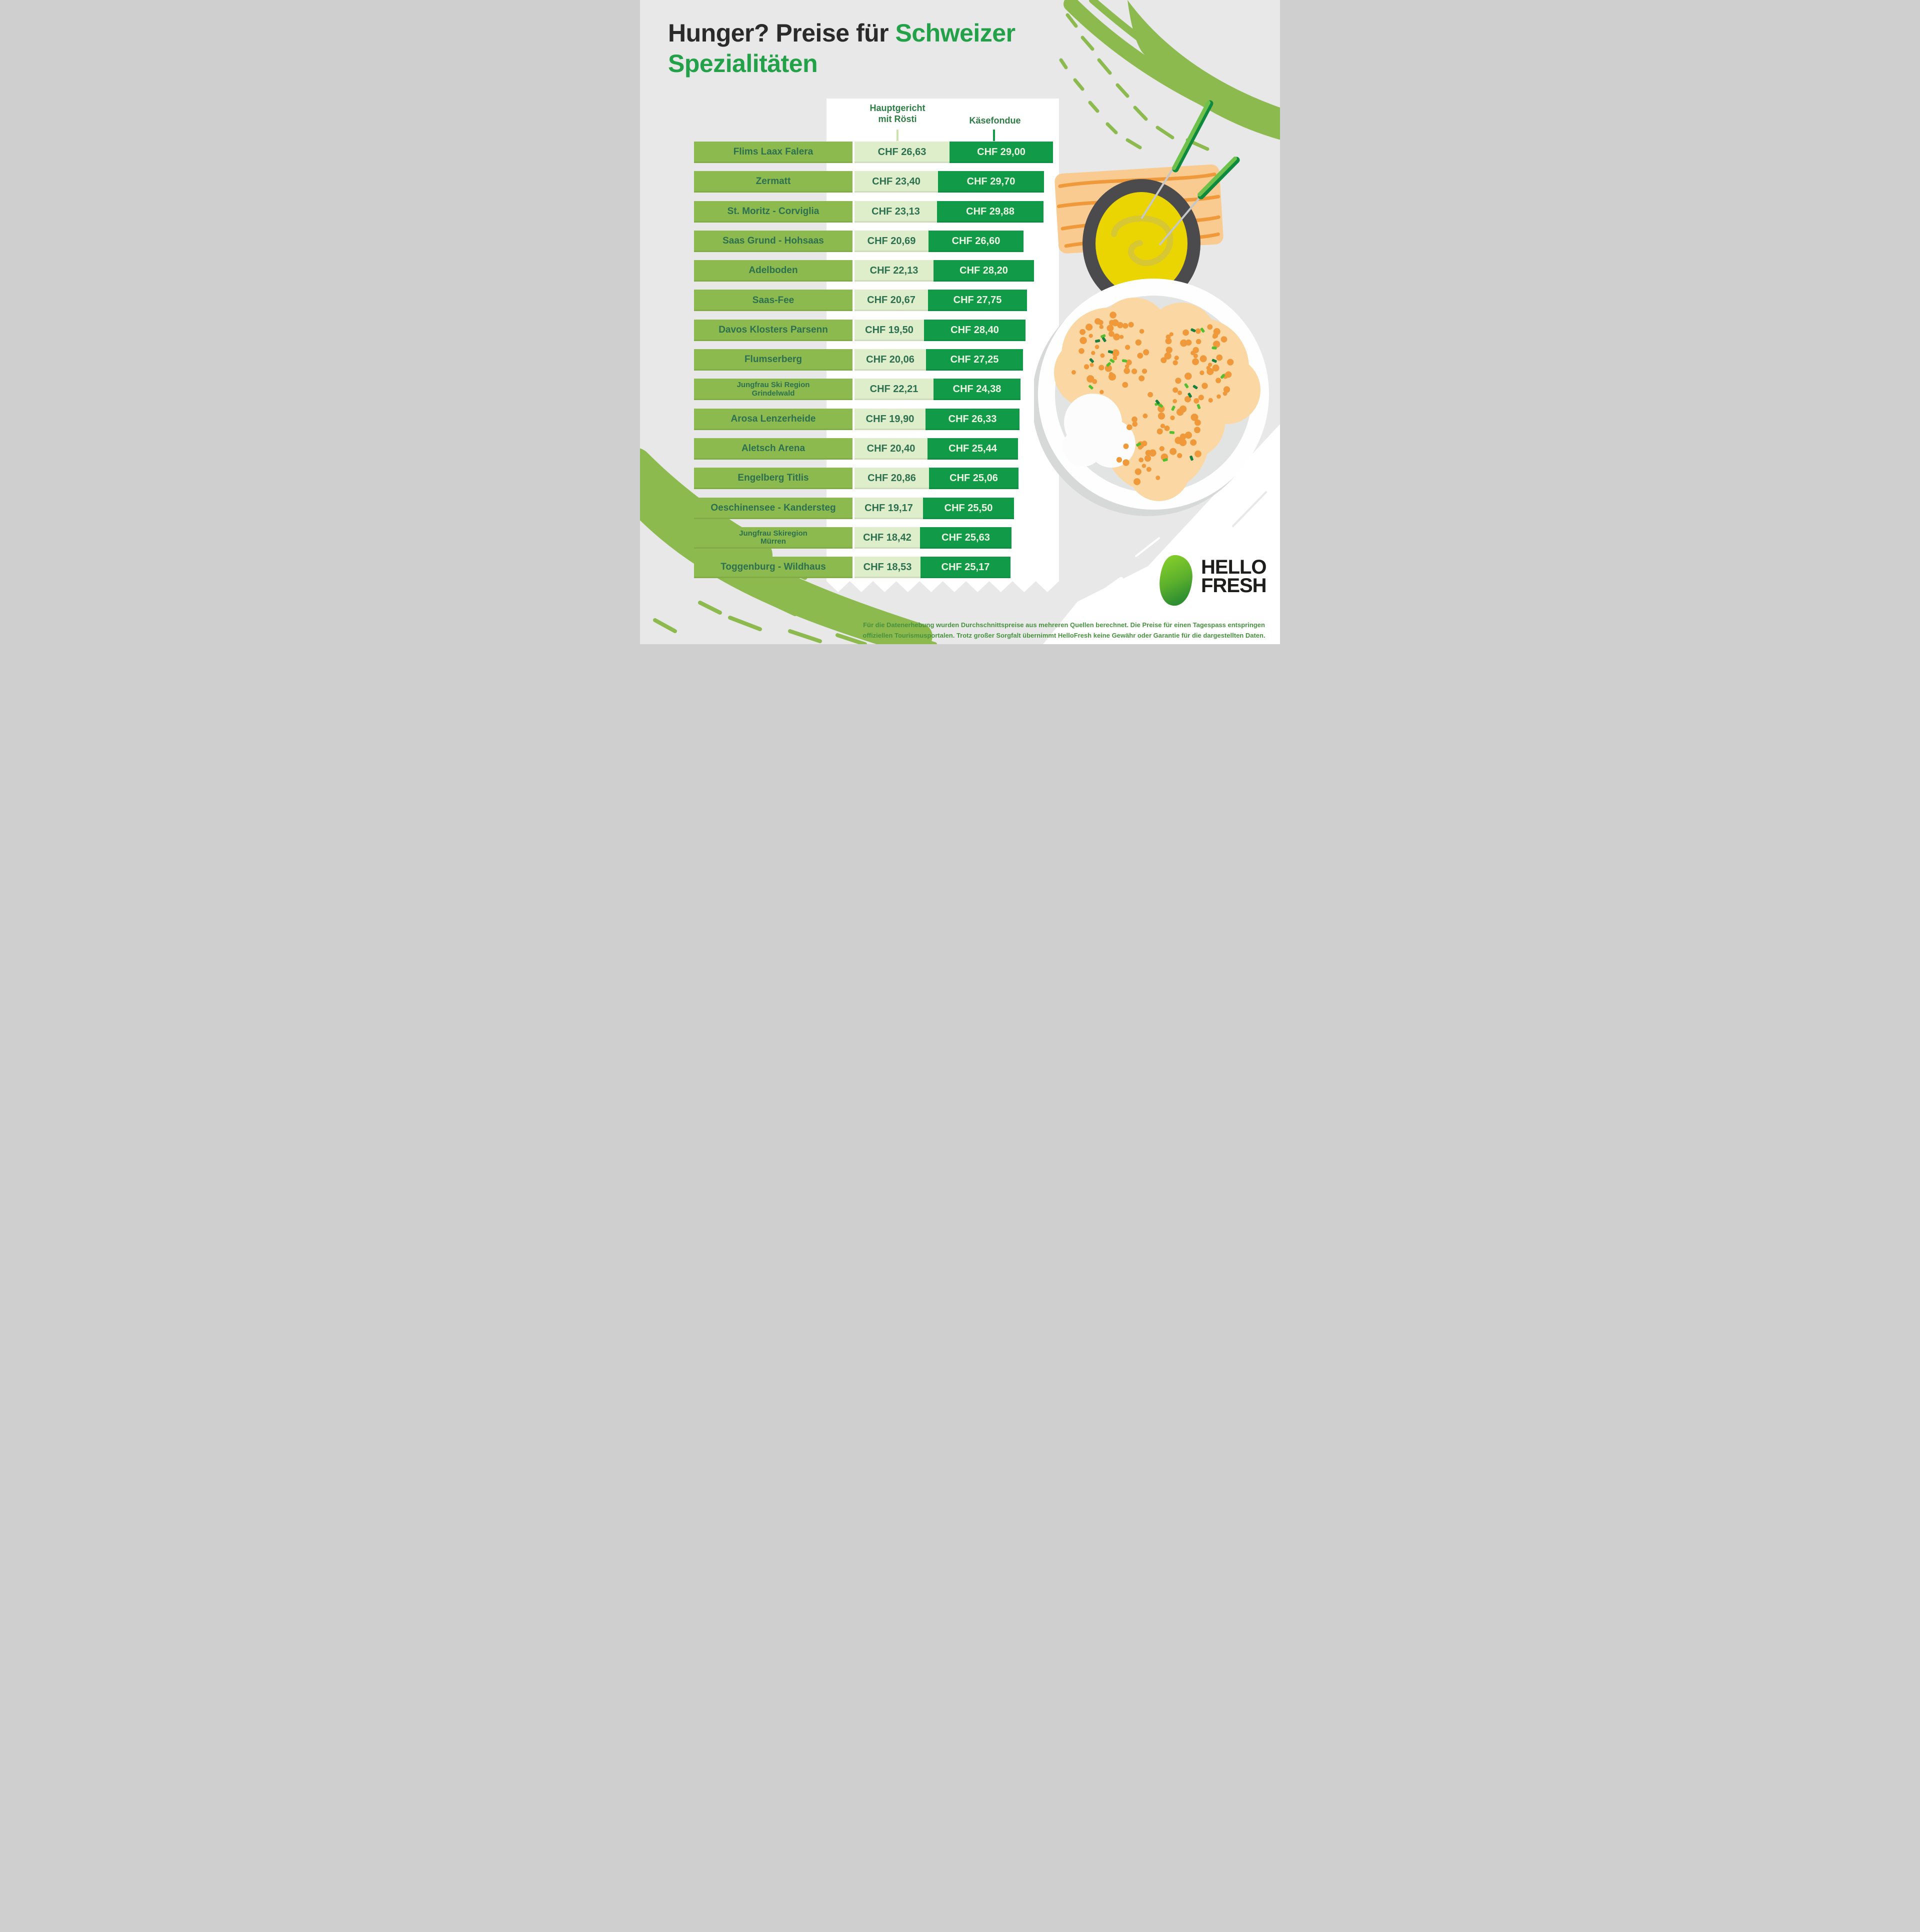 Image resolution: width=1920 pixels, height=1932 pixels. What do you see at coordinates (984, 271) in the screenshot?
I see `fondue-price-bar: CHF 28,20` at bounding box center [984, 271].